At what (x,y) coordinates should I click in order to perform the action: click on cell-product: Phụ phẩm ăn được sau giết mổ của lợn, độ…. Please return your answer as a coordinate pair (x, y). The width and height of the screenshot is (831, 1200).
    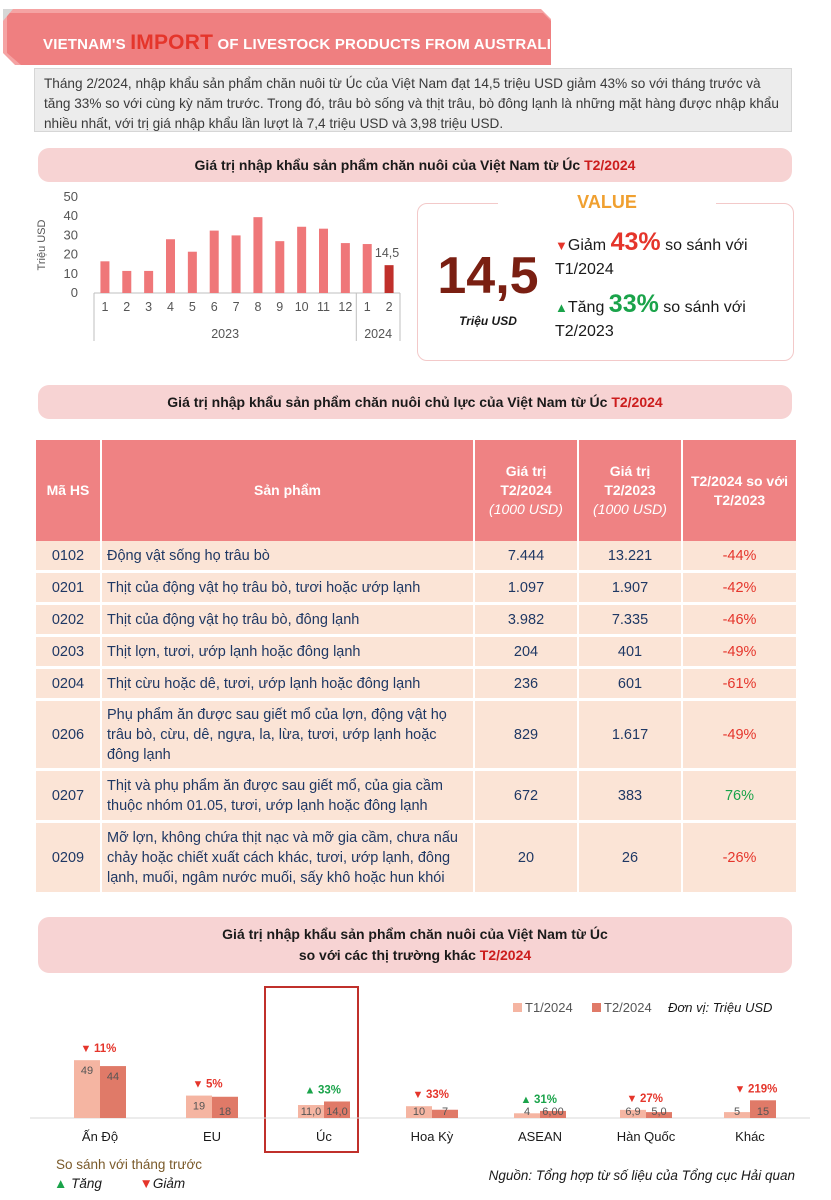
    Looking at the image, I should click on (288, 736).